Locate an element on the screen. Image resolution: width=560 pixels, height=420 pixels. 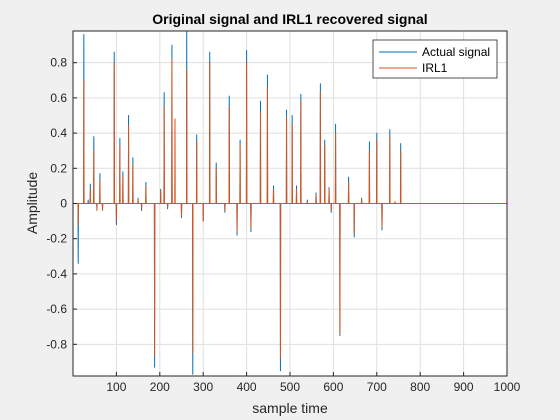
y-tick-label: 0.2 is located at coordinates (58, 168).